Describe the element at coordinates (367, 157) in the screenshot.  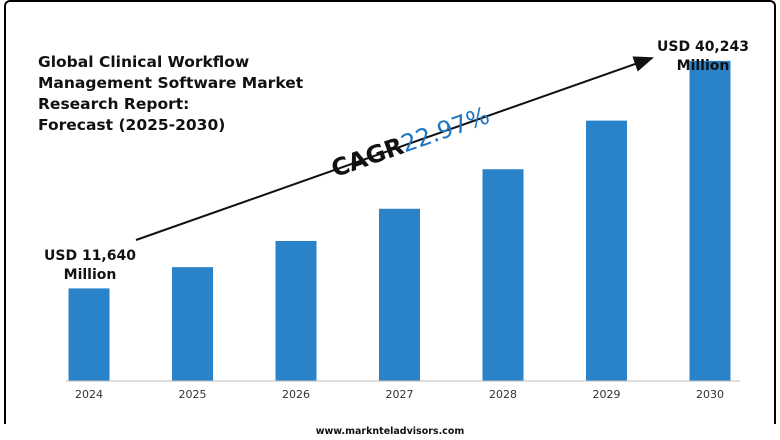
I see `cagr-label: CAGR` at that location.